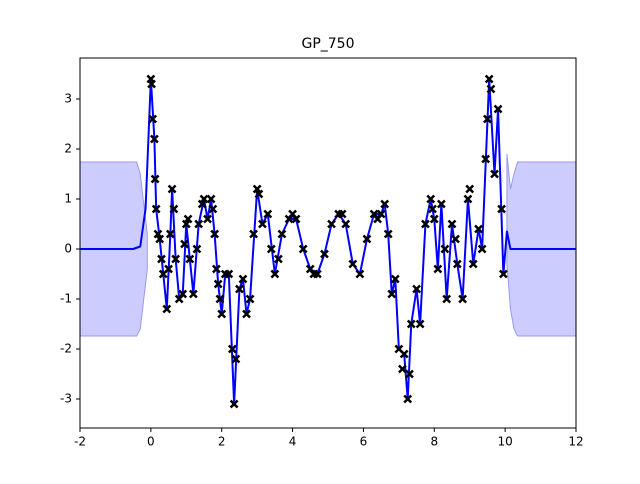 This screenshot has height=484, width=640. I want to click on x-tick-label: 6, so click(364, 442).